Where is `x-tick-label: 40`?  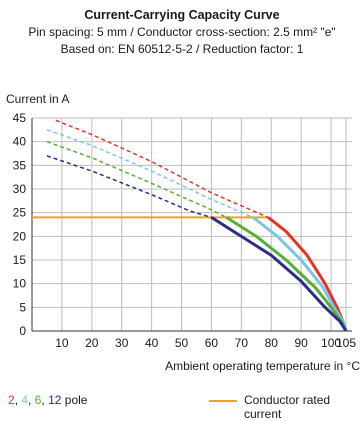 x-tick-label: 40 is located at coordinates (152, 343).